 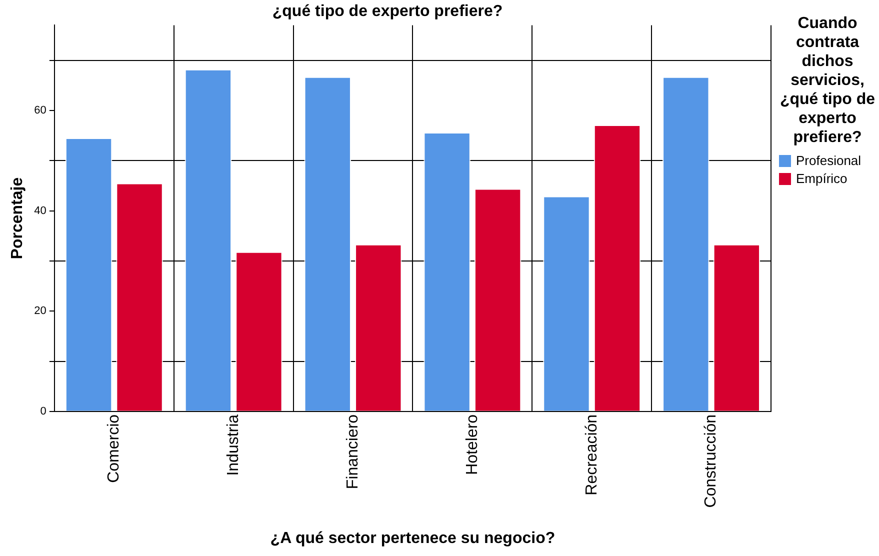 I want to click on legend-label: Empírico, so click(x=822, y=178).